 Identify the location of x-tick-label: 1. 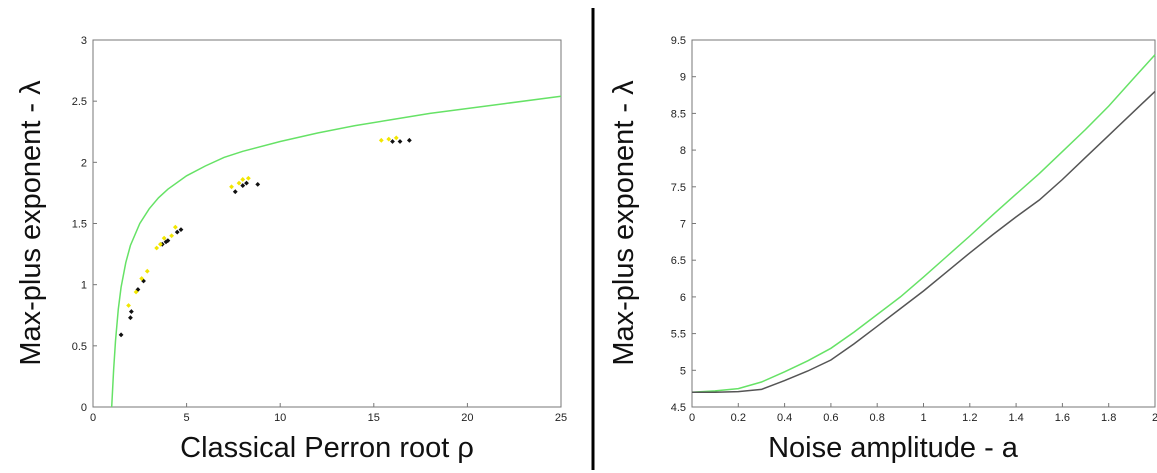
(923, 418).